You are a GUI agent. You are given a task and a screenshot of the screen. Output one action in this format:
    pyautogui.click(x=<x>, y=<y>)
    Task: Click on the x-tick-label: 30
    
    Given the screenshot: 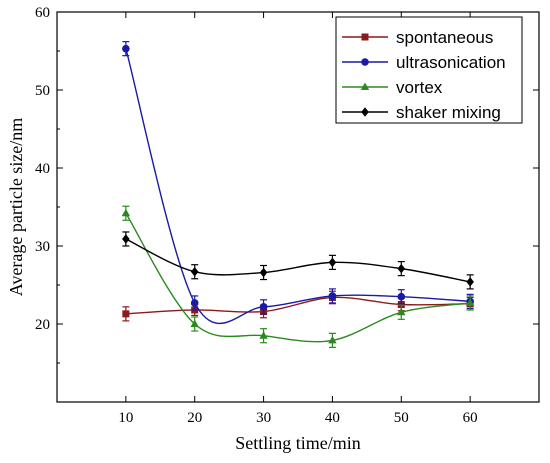 What is the action you would take?
    pyautogui.click(x=263, y=418)
    